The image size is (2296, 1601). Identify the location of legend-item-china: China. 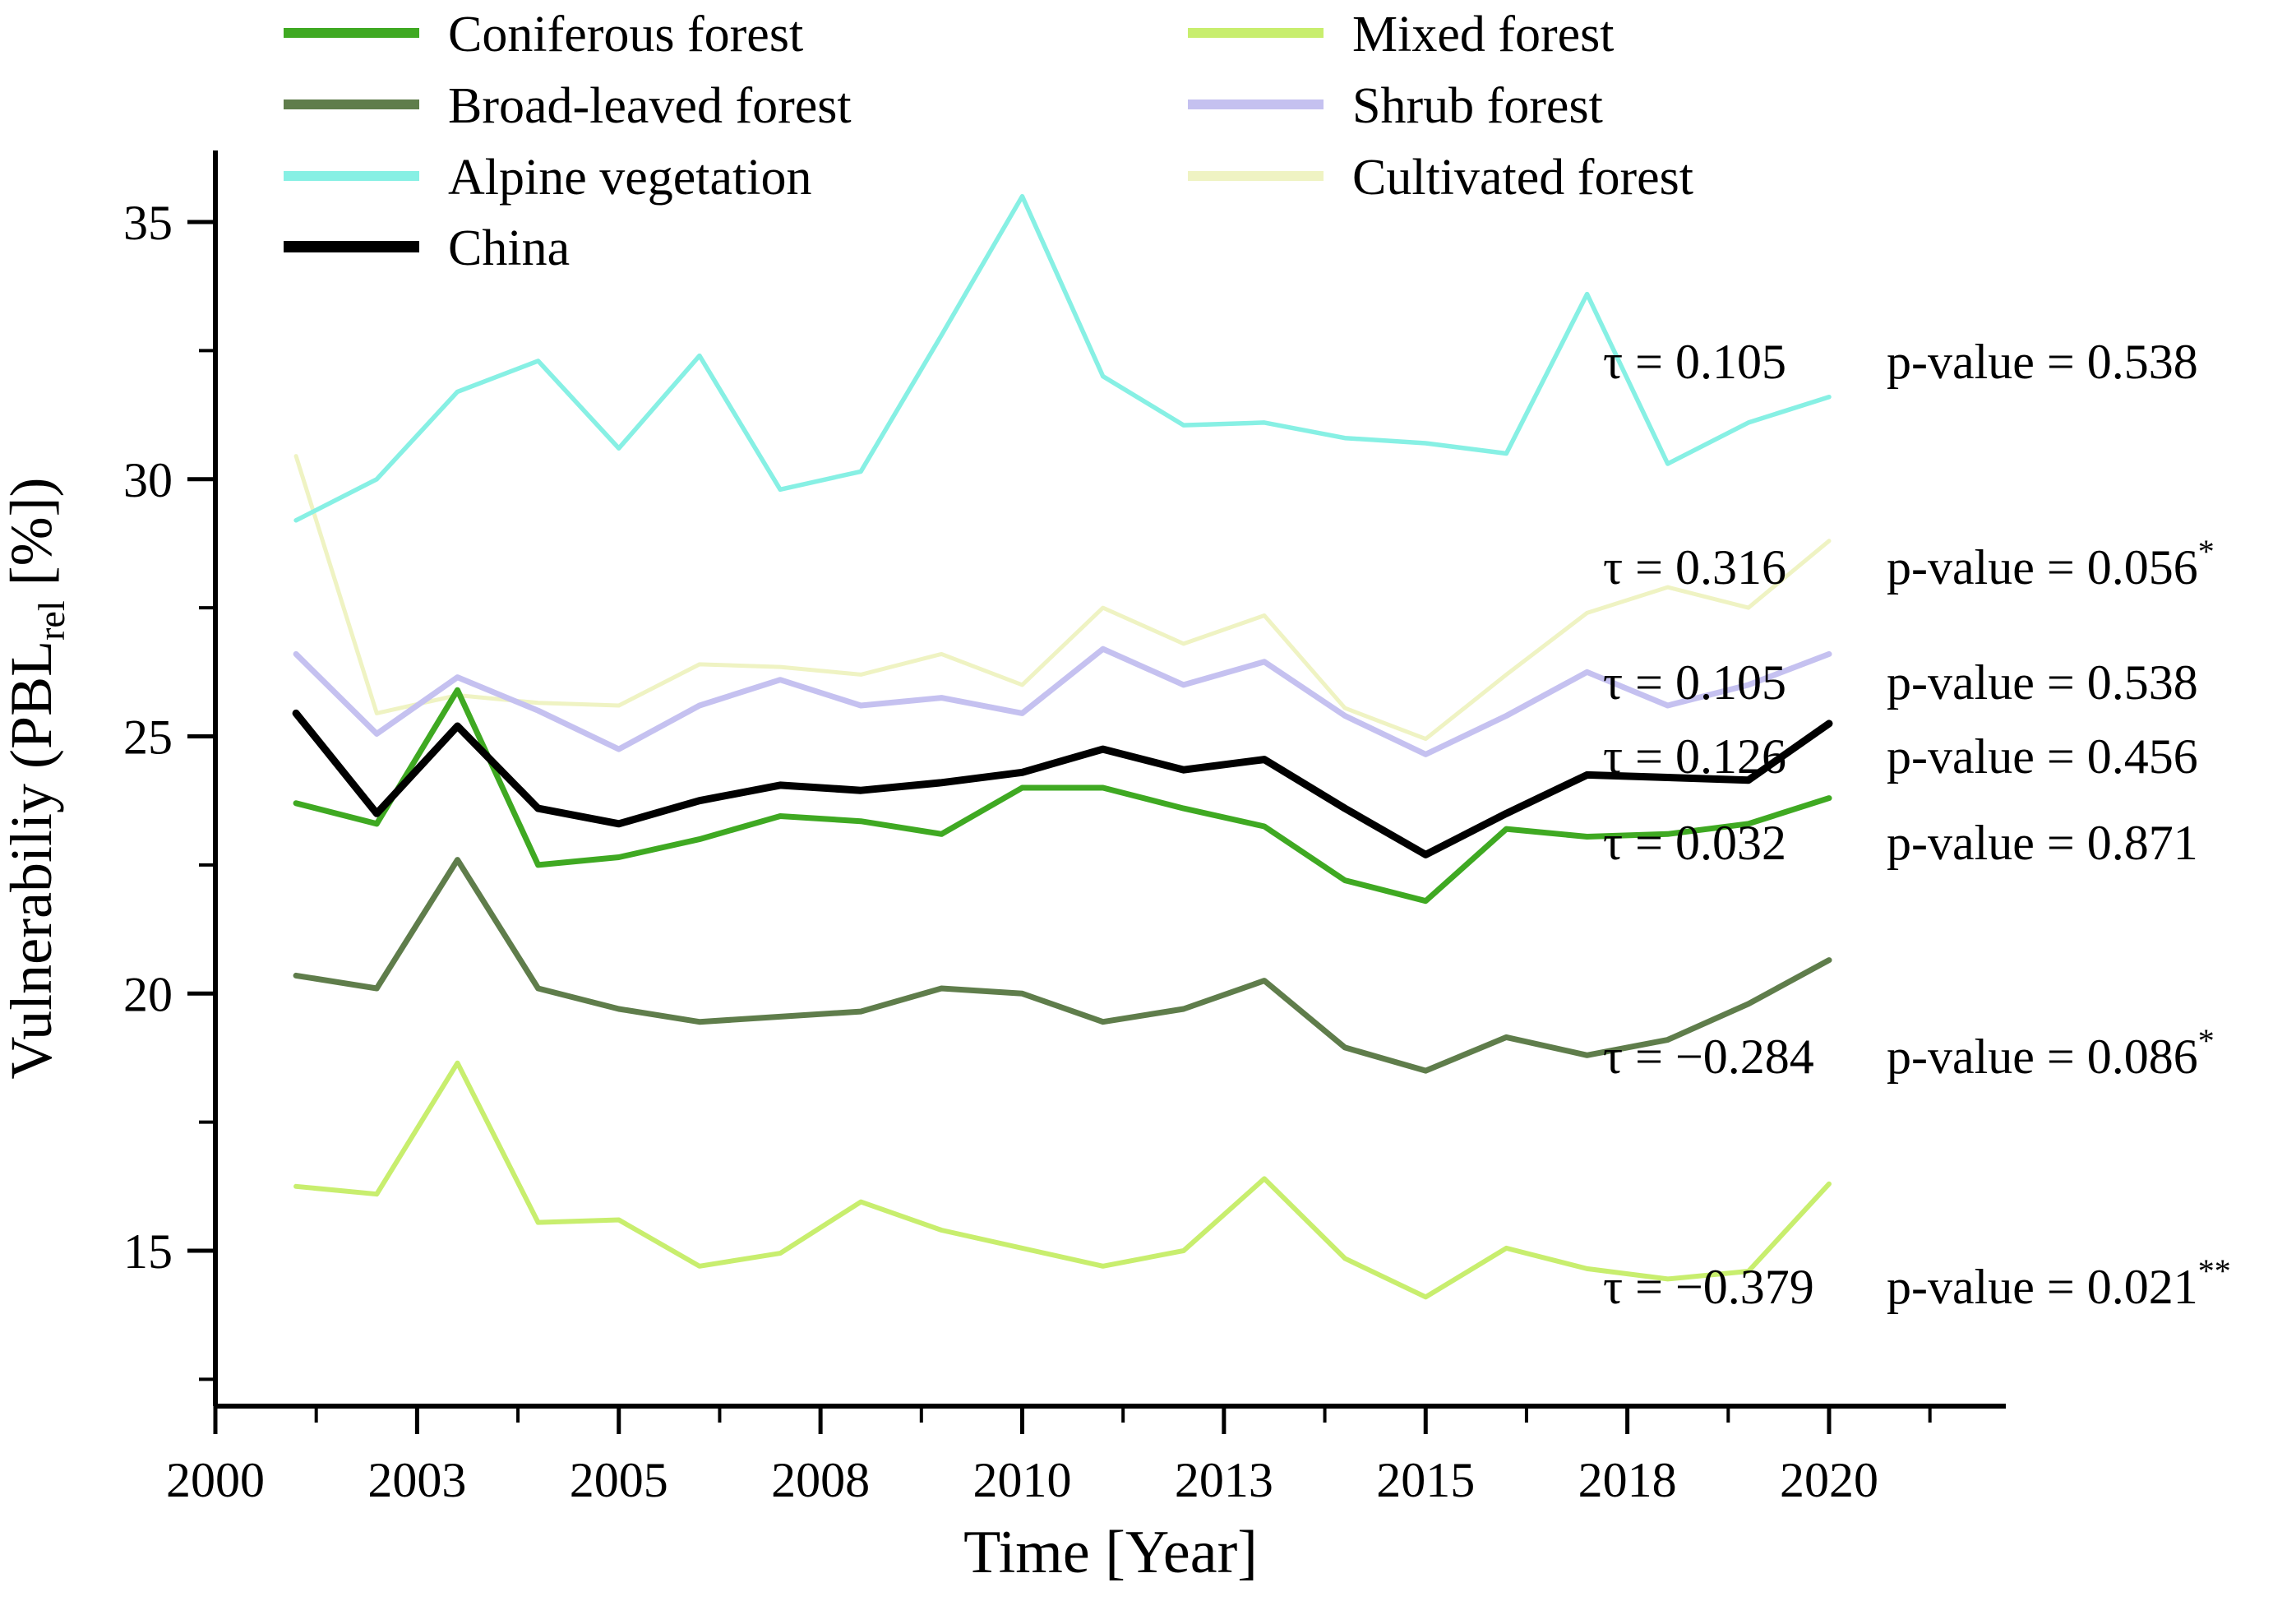
(427, 248).